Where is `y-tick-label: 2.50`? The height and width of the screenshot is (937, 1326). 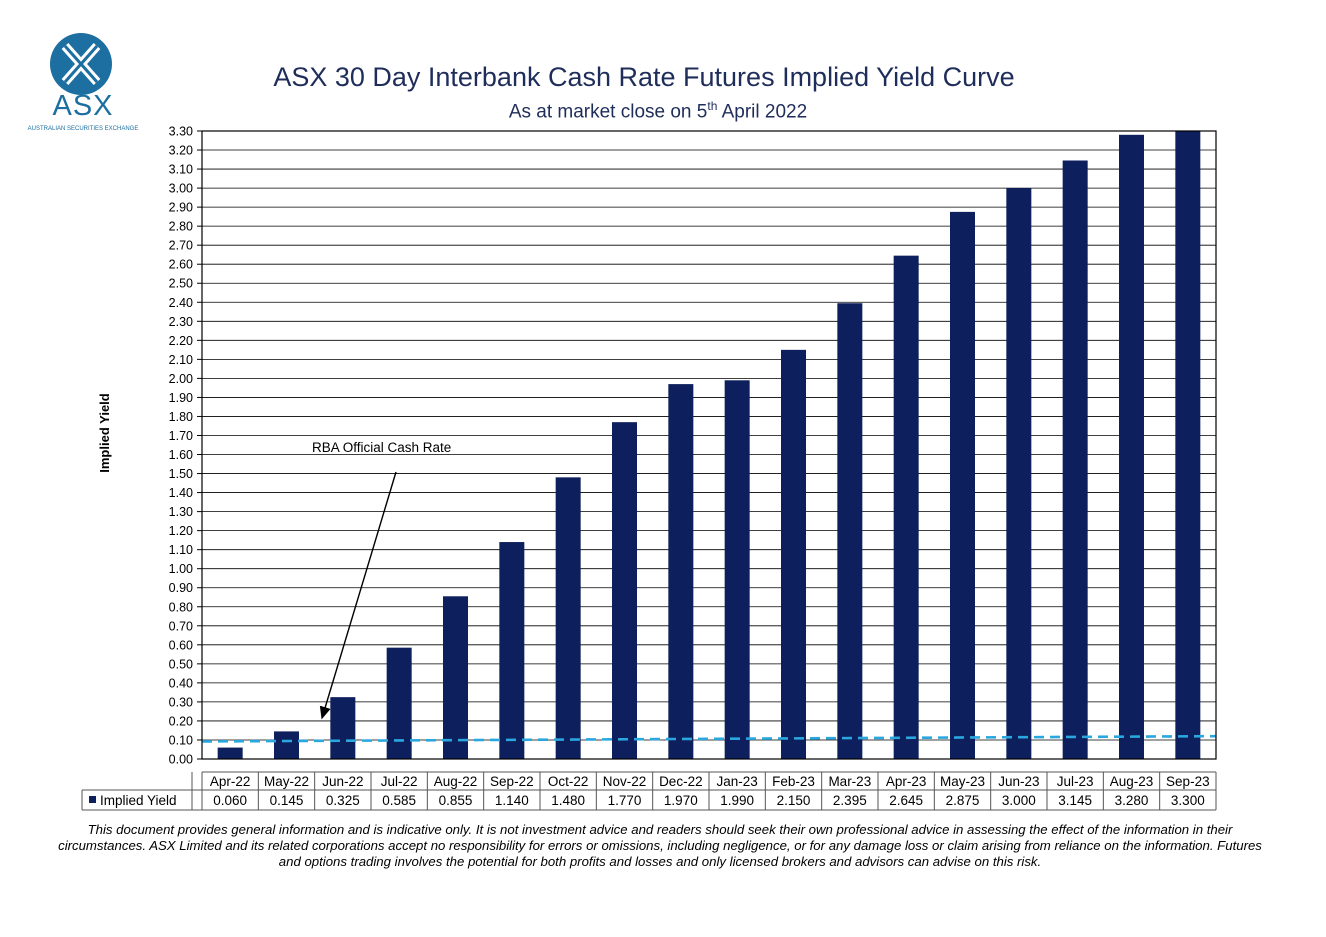
y-tick-label: 2.50 is located at coordinates (181, 284).